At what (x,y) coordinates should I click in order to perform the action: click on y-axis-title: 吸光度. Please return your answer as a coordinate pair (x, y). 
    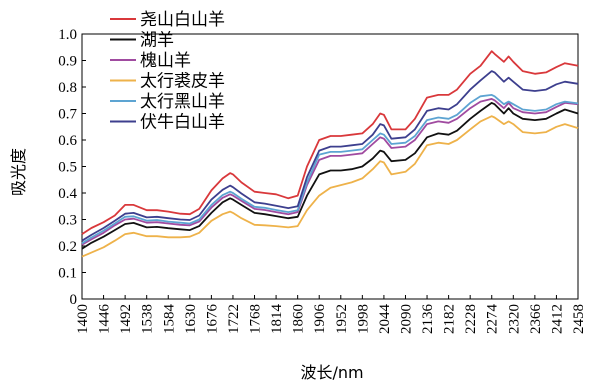
    Looking at the image, I should click on (18, 172).